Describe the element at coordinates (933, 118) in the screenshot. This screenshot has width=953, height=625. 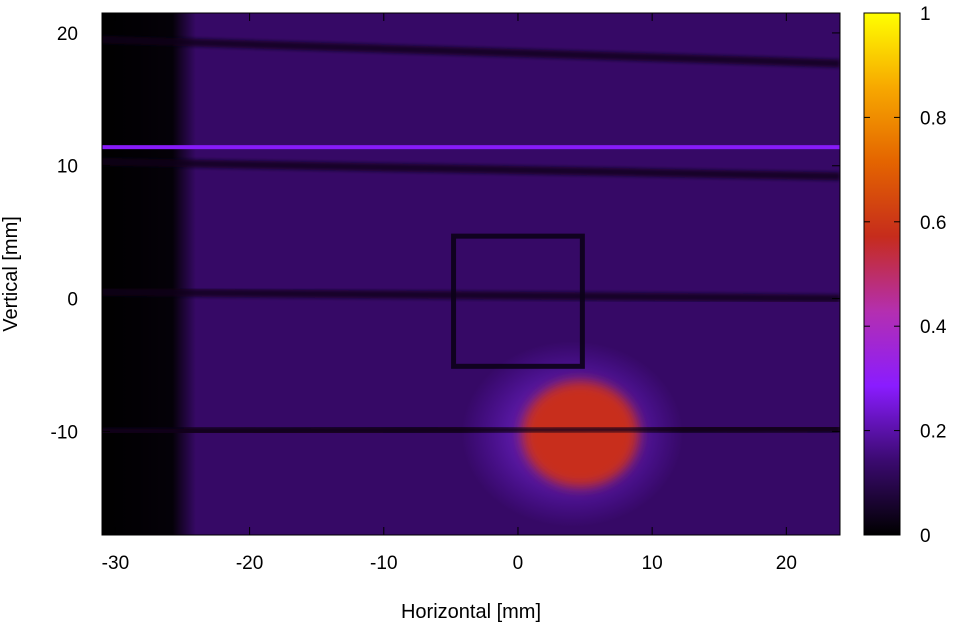
I see `colorbar-tick-label: 0.8` at that location.